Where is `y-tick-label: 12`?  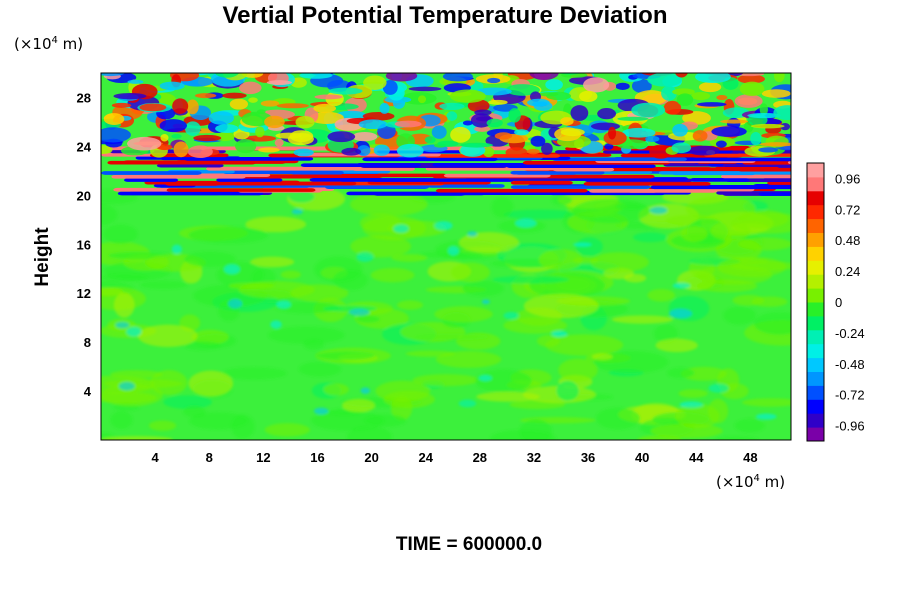 y-tick-label: 12 is located at coordinates (84, 293).